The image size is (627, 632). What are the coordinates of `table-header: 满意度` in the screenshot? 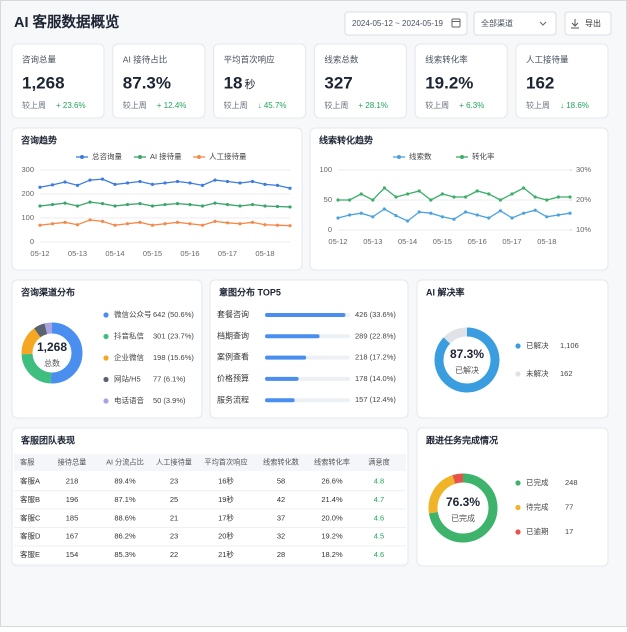 It's located at (379, 461).